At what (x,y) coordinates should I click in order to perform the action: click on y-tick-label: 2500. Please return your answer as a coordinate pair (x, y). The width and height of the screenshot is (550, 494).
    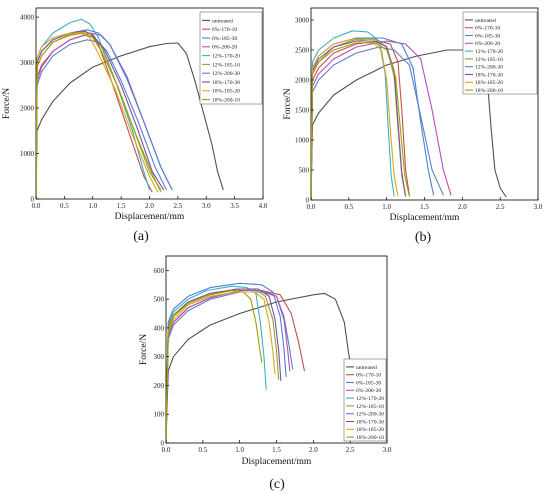
    Looking at the image, I should click on (302, 50).